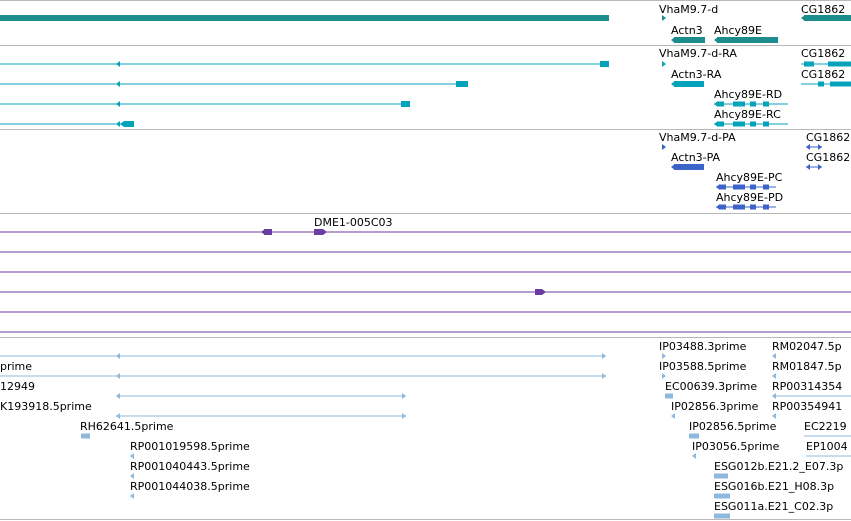  What do you see at coordinates (825, 426) in the screenshot?
I see `est-label: EC2219` at bounding box center [825, 426].